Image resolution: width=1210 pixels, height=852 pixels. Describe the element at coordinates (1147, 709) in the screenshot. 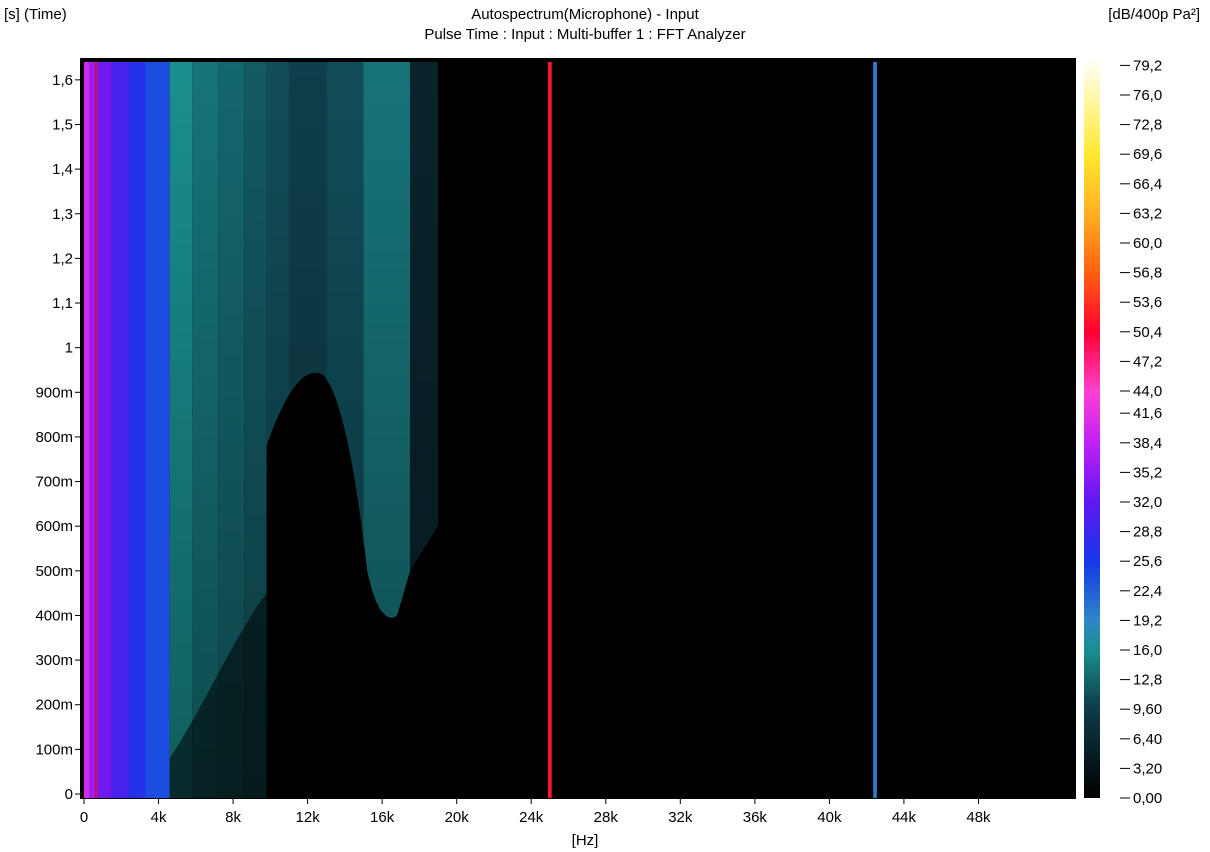

I see `colorbar-tick-label: 9,60` at that location.